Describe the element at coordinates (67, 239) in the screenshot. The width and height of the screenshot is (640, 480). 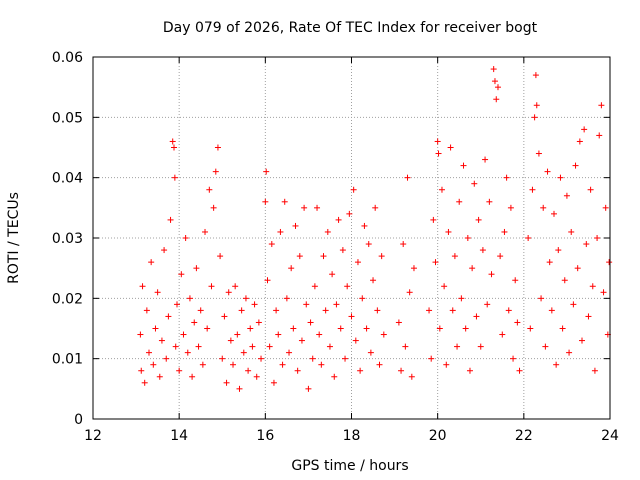
I see `y-tick-label: 0.03` at that location.